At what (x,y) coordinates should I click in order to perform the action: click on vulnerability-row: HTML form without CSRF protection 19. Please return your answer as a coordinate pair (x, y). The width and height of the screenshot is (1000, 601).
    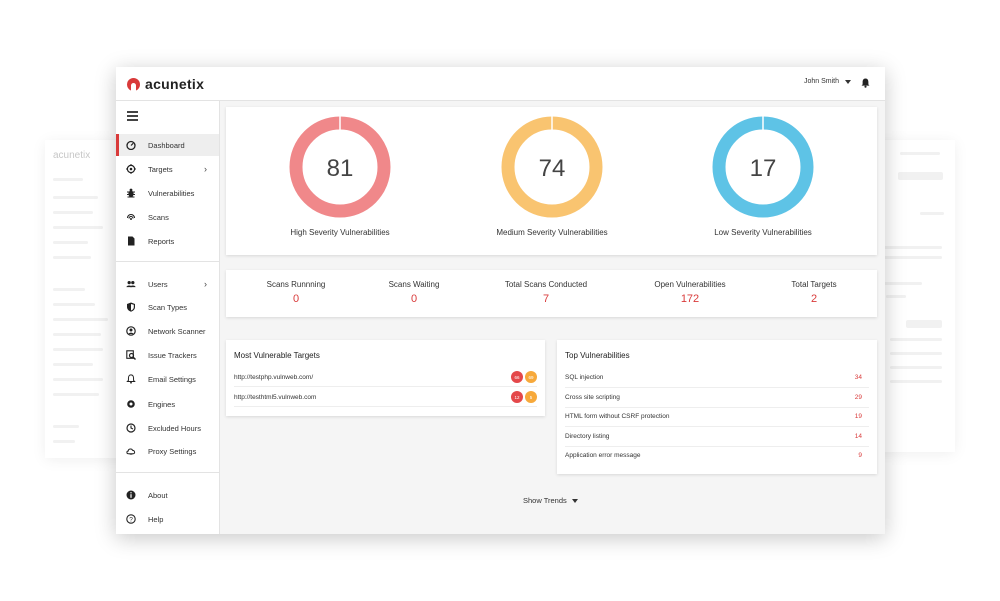
    Looking at the image, I should click on (717, 417).